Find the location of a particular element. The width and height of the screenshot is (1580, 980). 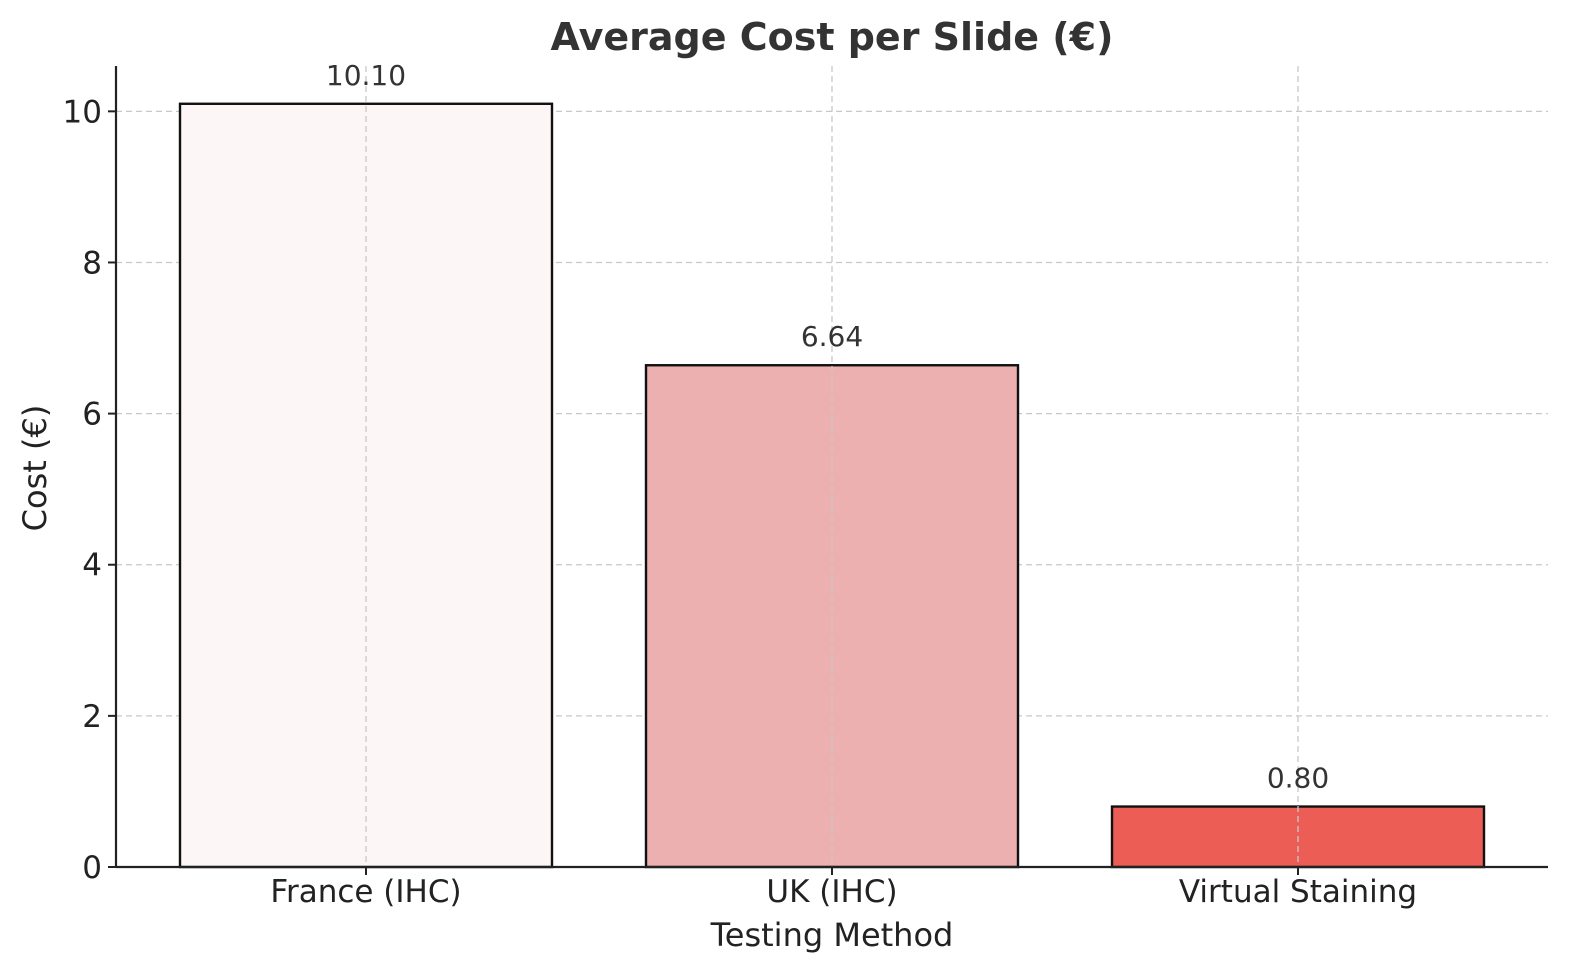

x-tick-label: Virtual Staining is located at coordinates (1298, 892).